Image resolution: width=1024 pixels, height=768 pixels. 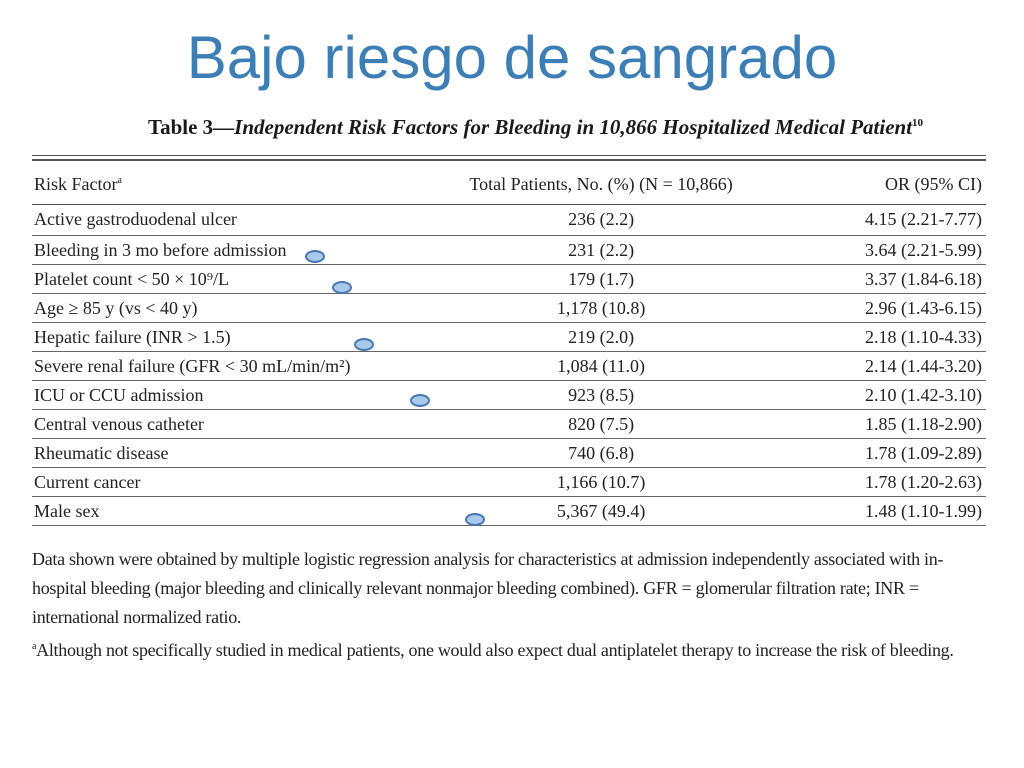 What do you see at coordinates (601, 453) in the screenshot?
I see `cell-total-patients: 740 (6.8)` at bounding box center [601, 453].